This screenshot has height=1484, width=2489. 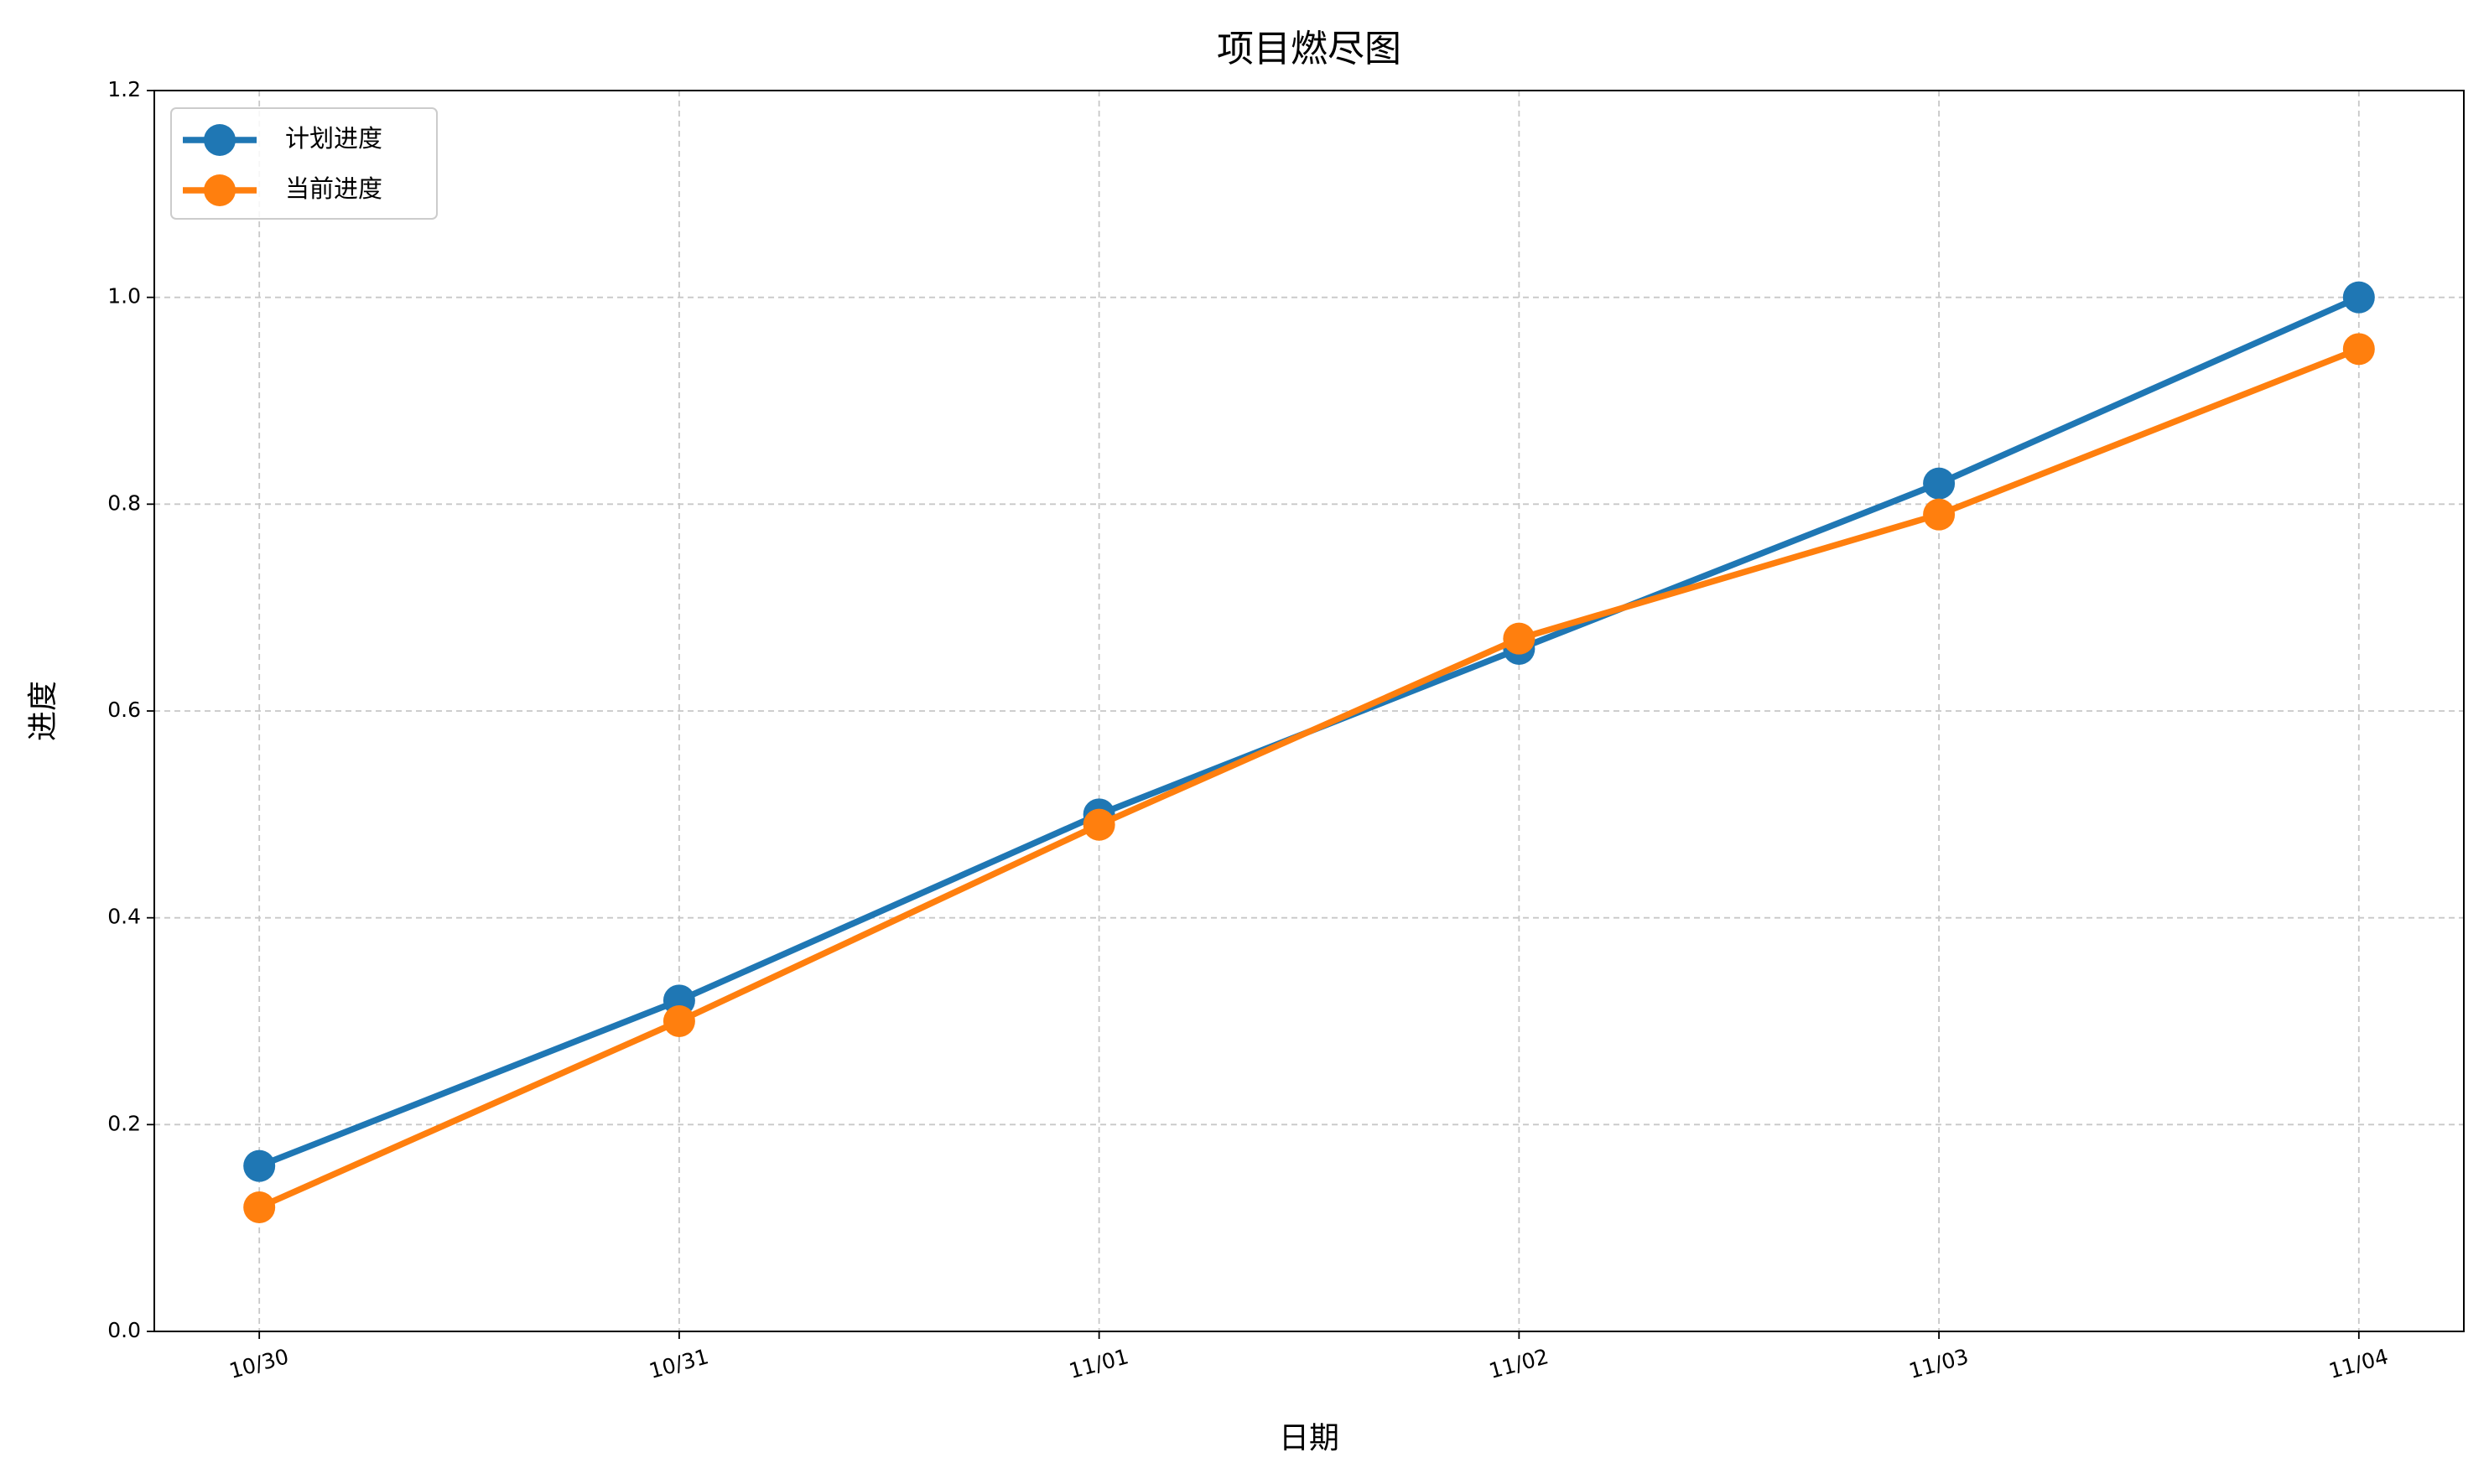 I want to click on y-tick-label: 0.6, so click(x=124, y=710).